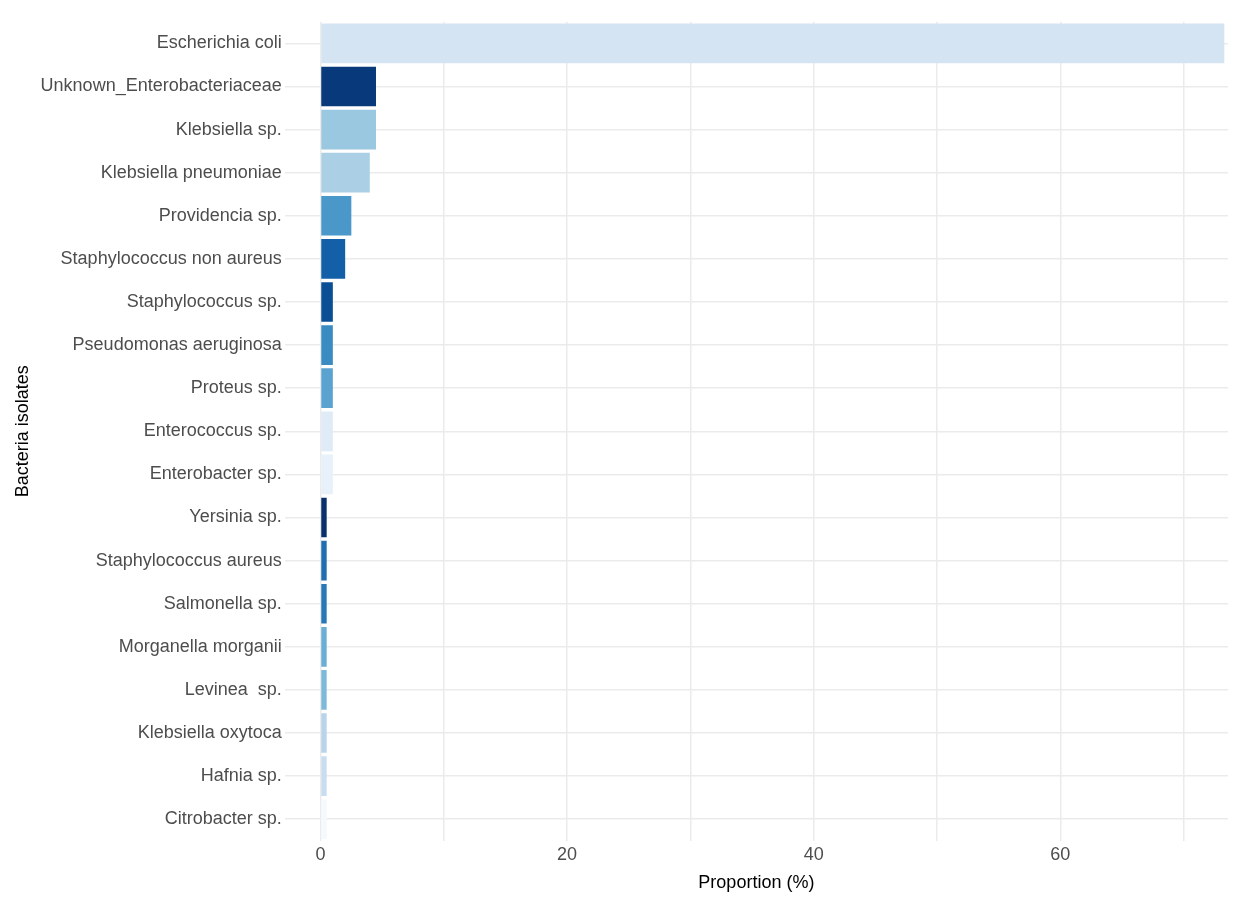 Image resolution: width=1240 pixels, height=906 pixels. What do you see at coordinates (219, 42) in the screenshot?
I see `y-tick-label: Escherichia coli` at bounding box center [219, 42].